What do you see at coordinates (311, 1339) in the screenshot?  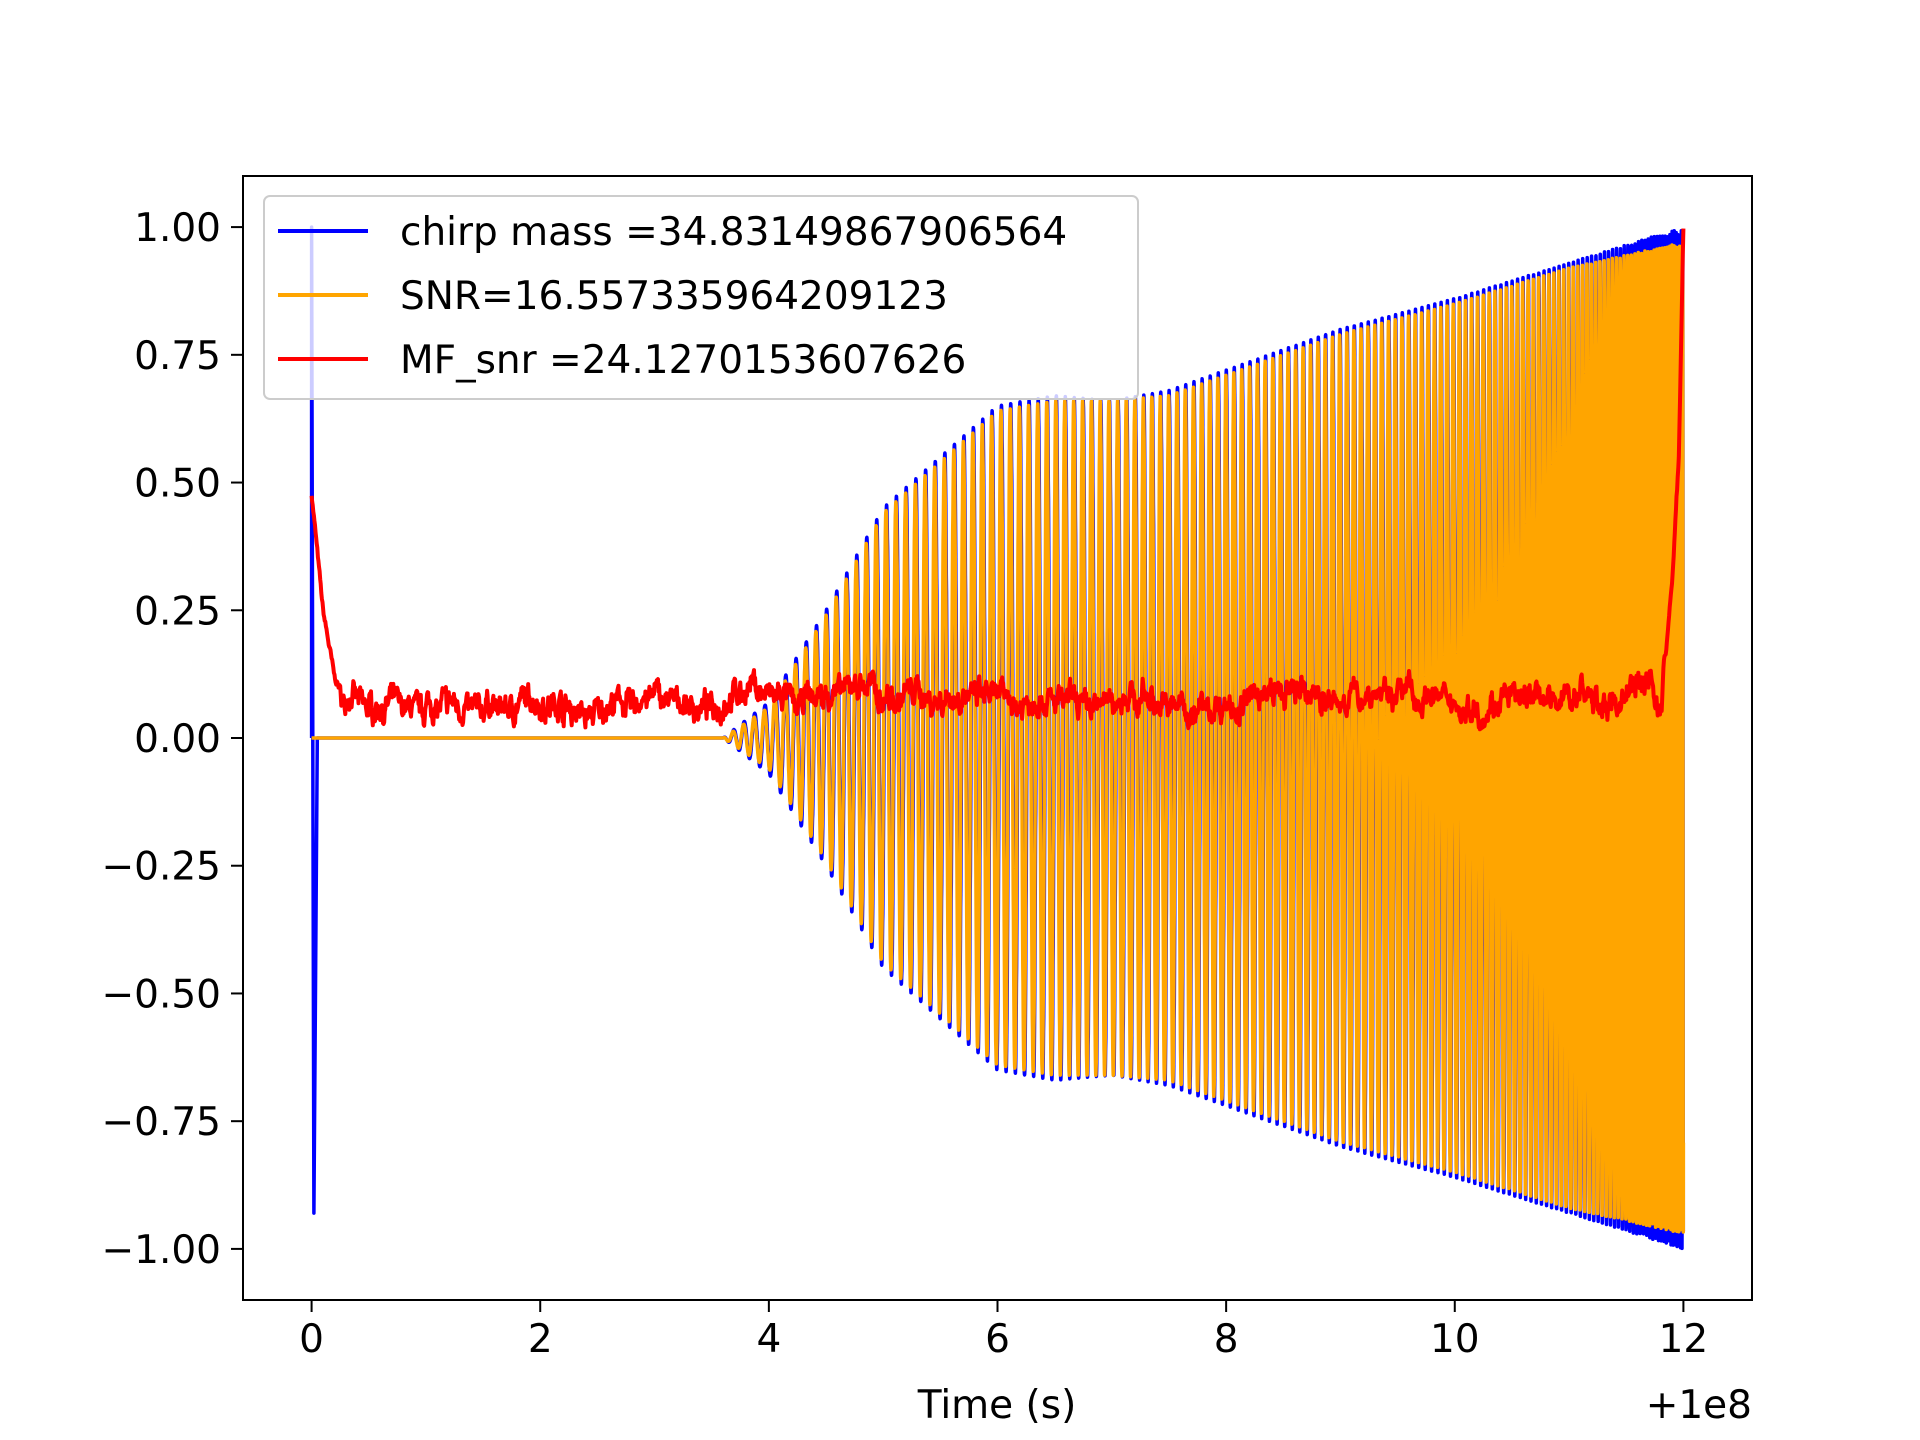 I see `x-tick-label: 0` at bounding box center [311, 1339].